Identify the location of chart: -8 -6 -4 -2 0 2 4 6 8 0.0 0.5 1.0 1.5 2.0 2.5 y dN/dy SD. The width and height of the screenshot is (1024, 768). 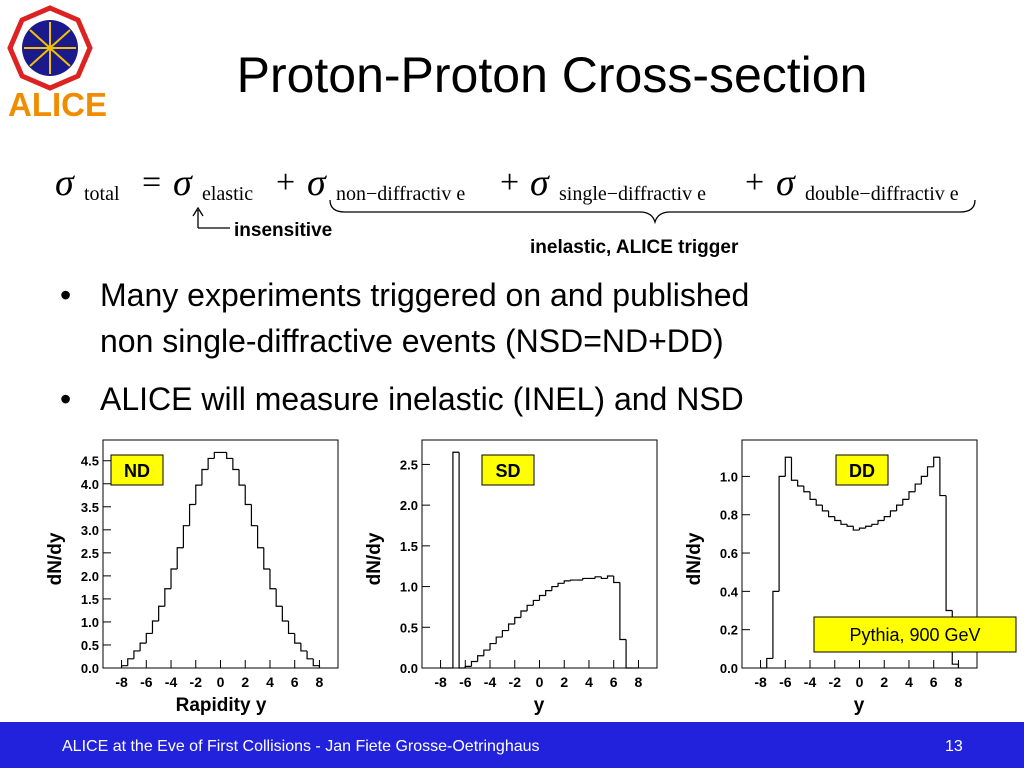
(511, 577).